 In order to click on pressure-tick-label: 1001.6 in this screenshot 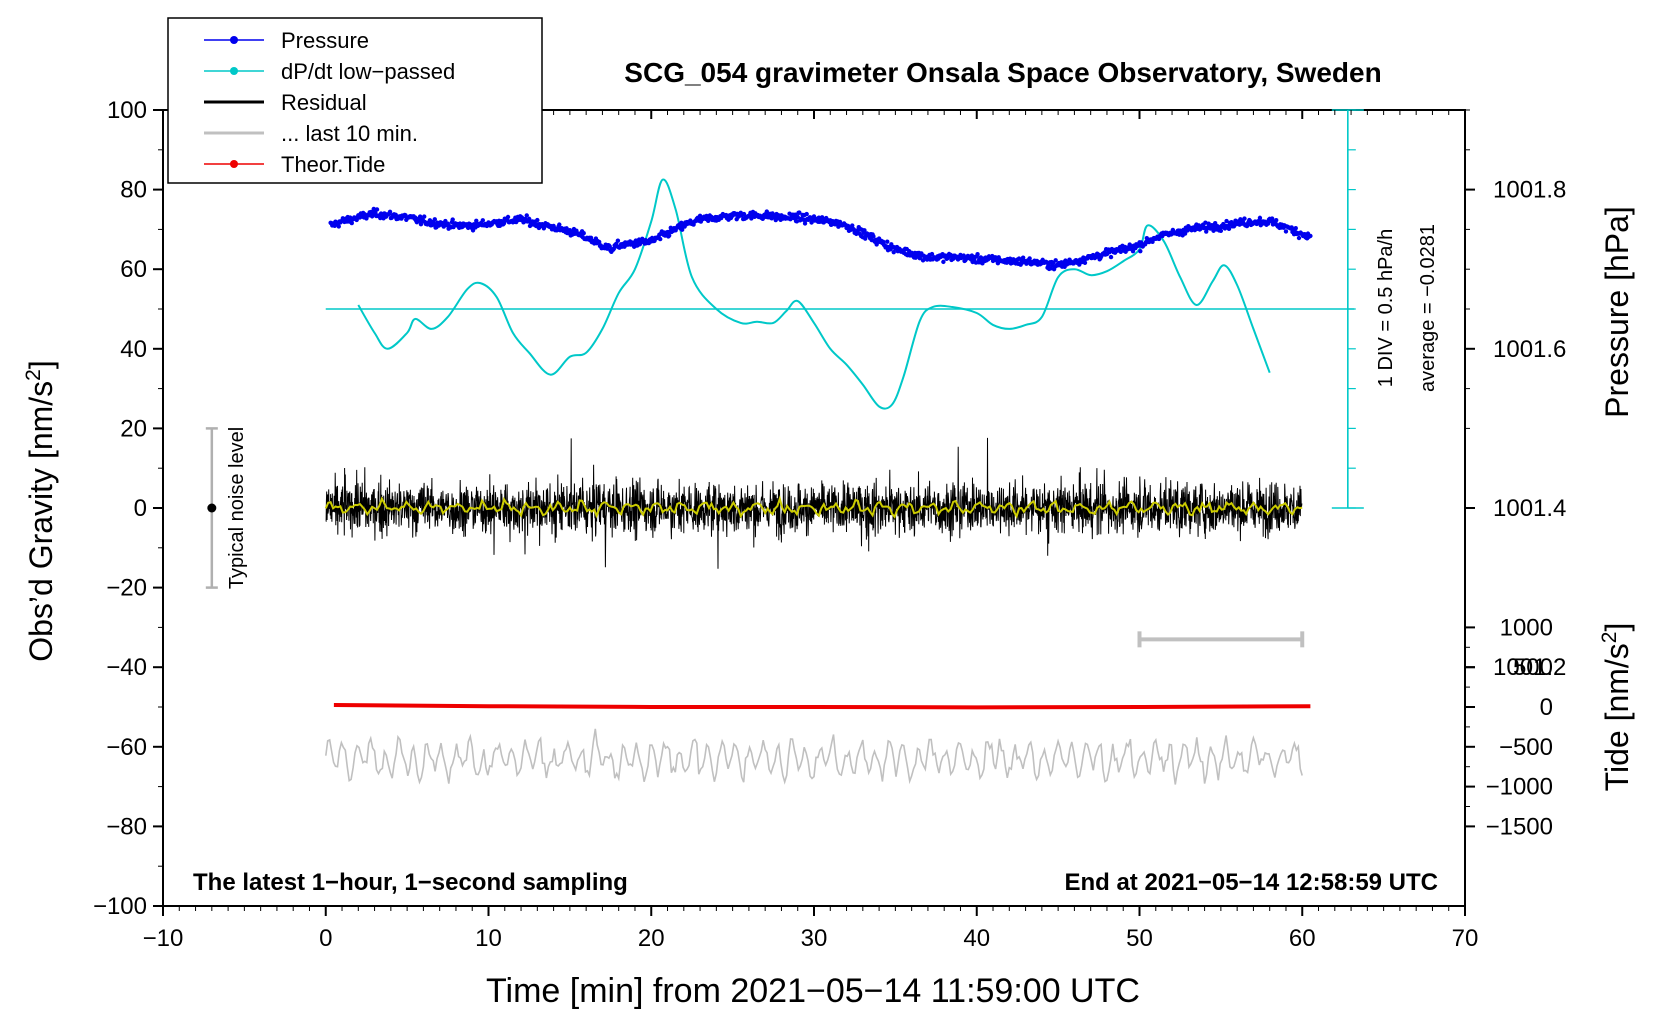, I will do `click(1529, 349)`.